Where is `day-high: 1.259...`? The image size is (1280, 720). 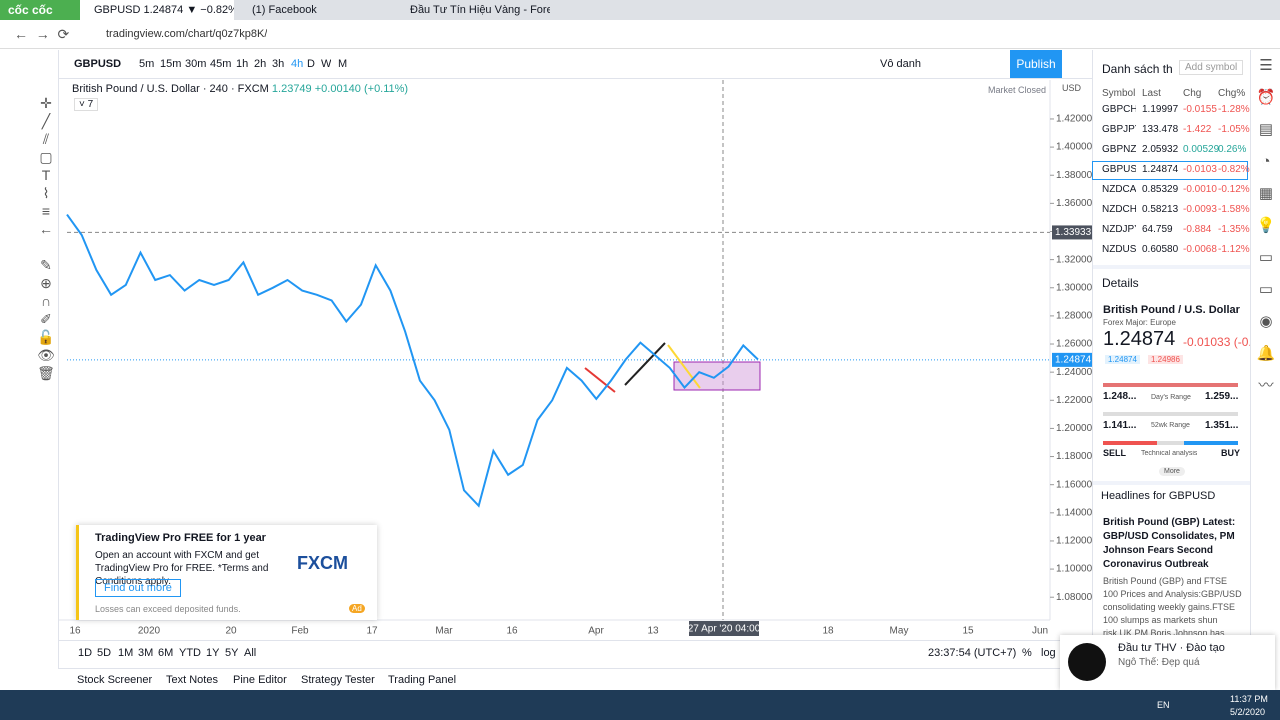
day-high: 1.259... is located at coordinates (1222, 396).